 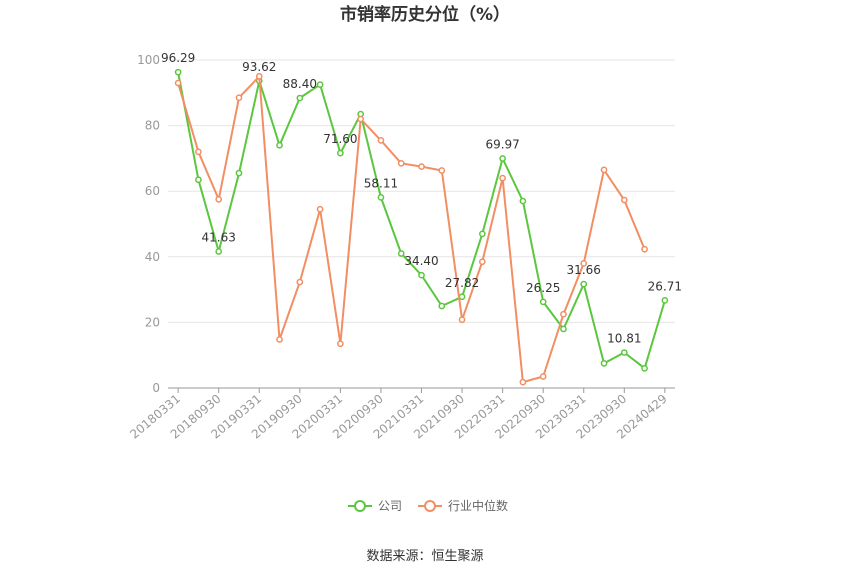 What do you see at coordinates (300, 84) in the screenshot?
I see `data-label: 88.40` at bounding box center [300, 84].